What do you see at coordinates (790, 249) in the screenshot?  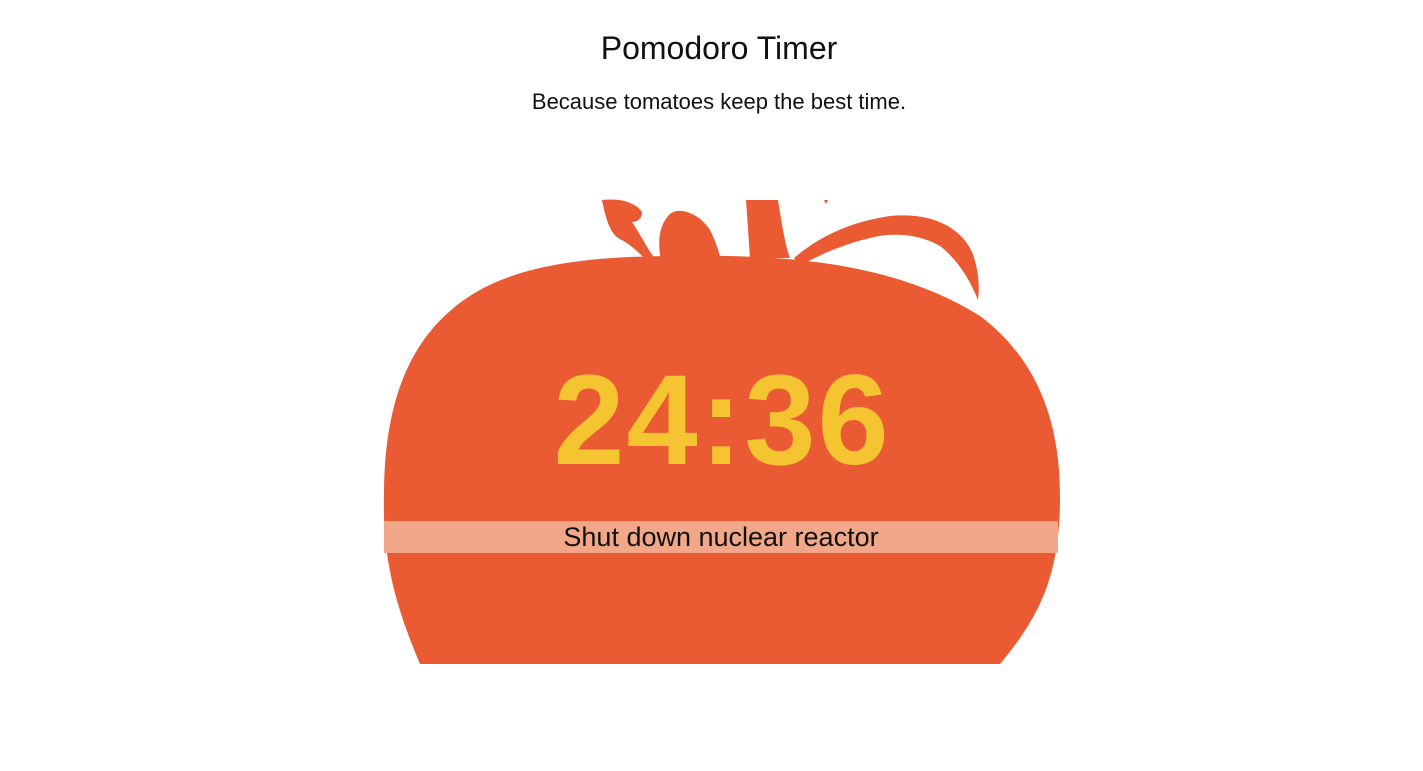 I see `stem-icon` at bounding box center [790, 249].